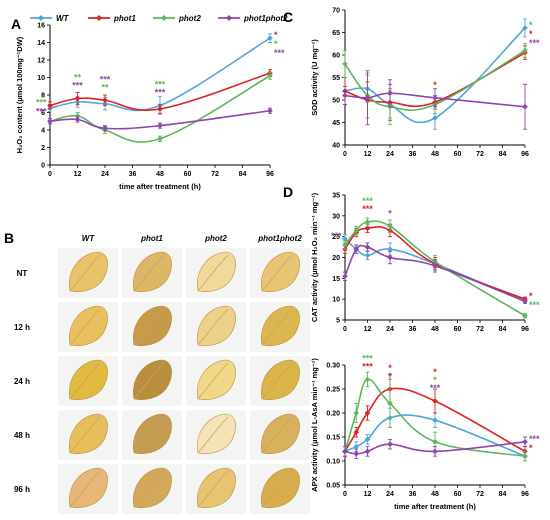 This screenshot has height=520, width=550. Describe the element at coordinates (19, 94) in the screenshot. I see `y-axis-label: H₂O₂ content (µmol 100mg⁻¹DW)` at that location.